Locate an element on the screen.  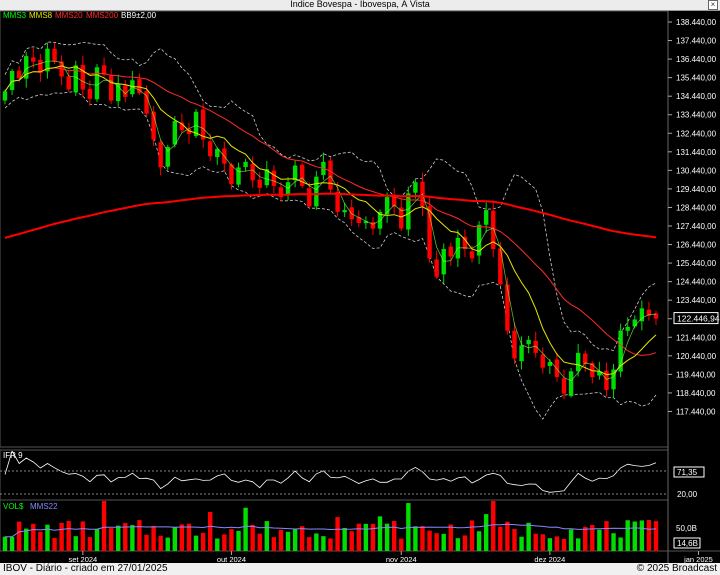
rsi-path is located at coordinates (330, 472).